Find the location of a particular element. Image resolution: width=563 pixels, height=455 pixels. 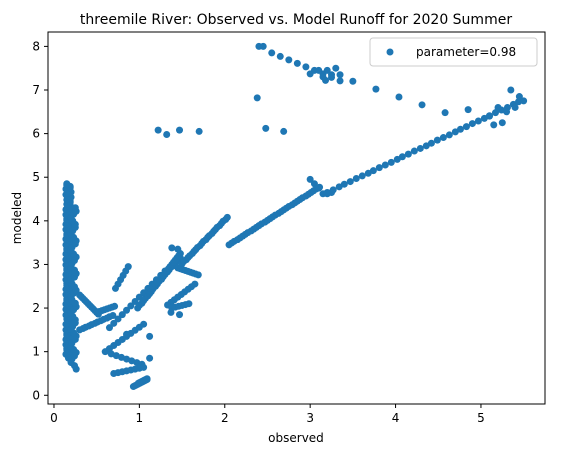

legend-box is located at coordinates (453, 52).